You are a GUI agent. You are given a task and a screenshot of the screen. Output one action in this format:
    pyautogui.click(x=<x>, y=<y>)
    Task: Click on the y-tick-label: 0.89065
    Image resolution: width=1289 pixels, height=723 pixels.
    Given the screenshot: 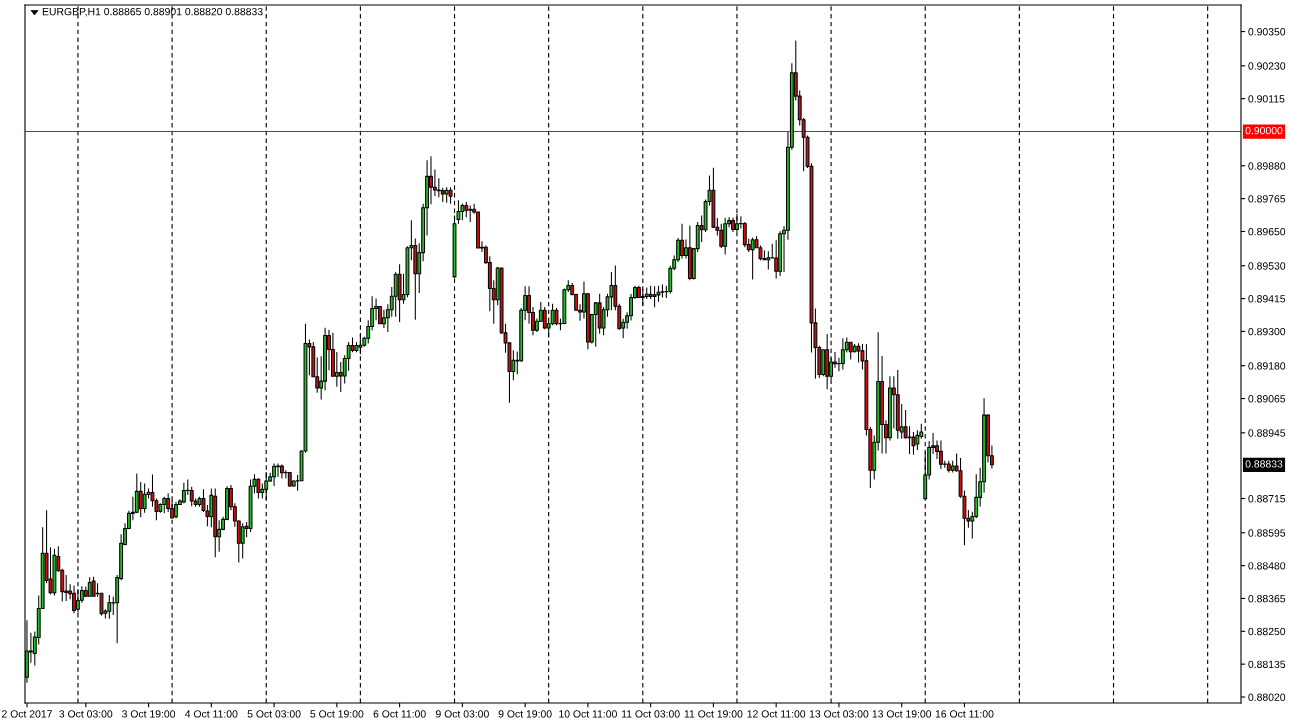 What is the action you would take?
    pyautogui.click(x=1267, y=399)
    